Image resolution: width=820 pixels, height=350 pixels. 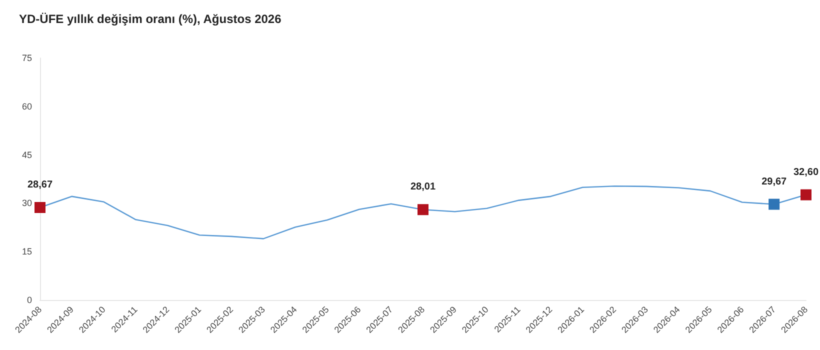 What do you see at coordinates (27, 106) in the screenshot?
I see `y-tick-label: 60` at bounding box center [27, 106].